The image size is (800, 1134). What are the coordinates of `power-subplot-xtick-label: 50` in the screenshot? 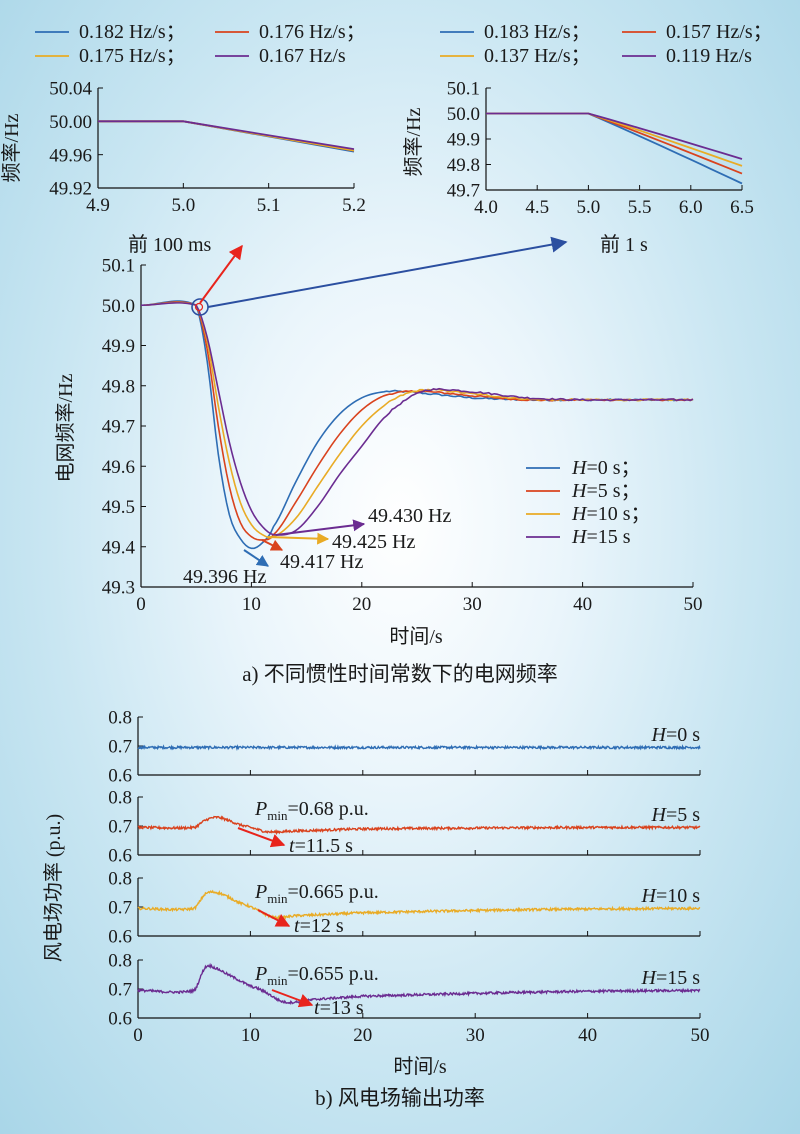 It's located at (700, 1035).